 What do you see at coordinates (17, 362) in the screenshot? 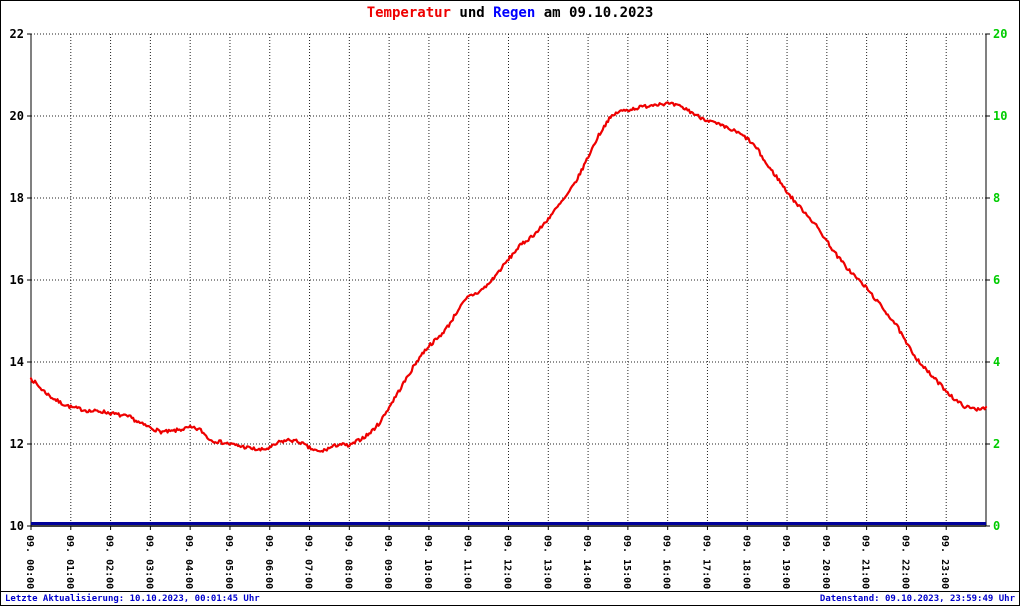
I see `svg-text: 14` at bounding box center [17, 362].